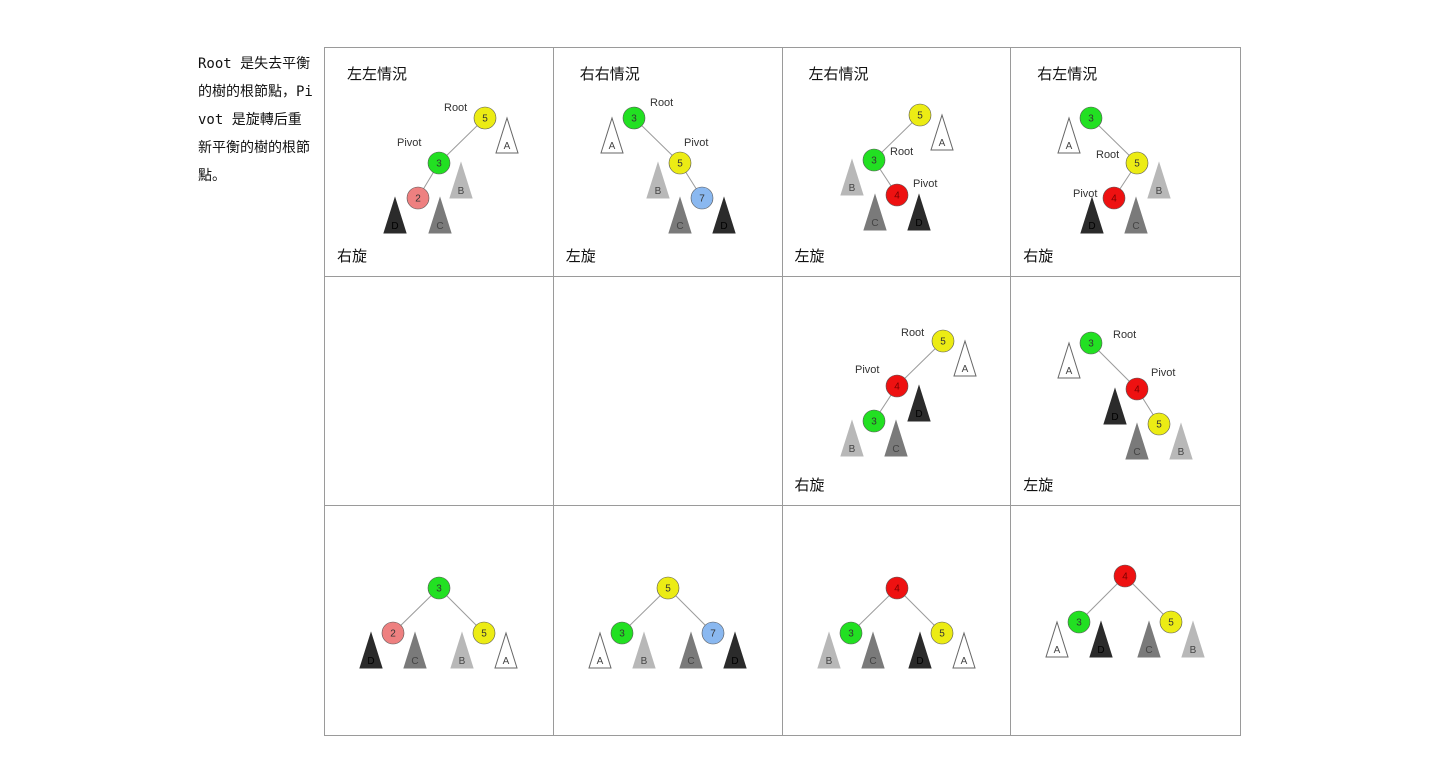  I want to click on case-cell: 右右情況 左旋 A B C D 3 5 7 Root Pivot, so click(668, 162).